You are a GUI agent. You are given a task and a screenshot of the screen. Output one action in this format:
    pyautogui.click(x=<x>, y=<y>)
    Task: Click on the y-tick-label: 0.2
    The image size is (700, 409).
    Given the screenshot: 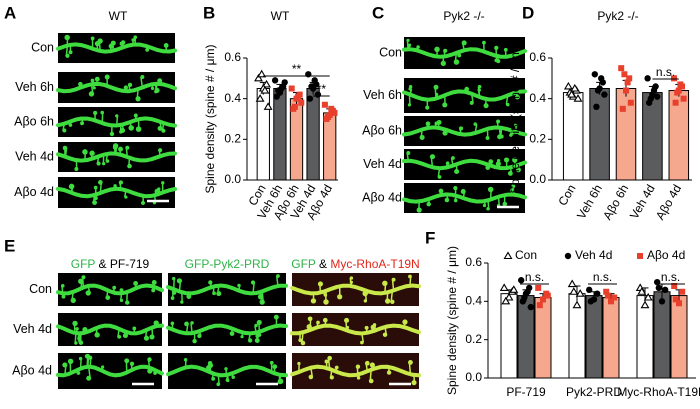 What is the action you would take?
    pyautogui.click(x=537, y=139)
    